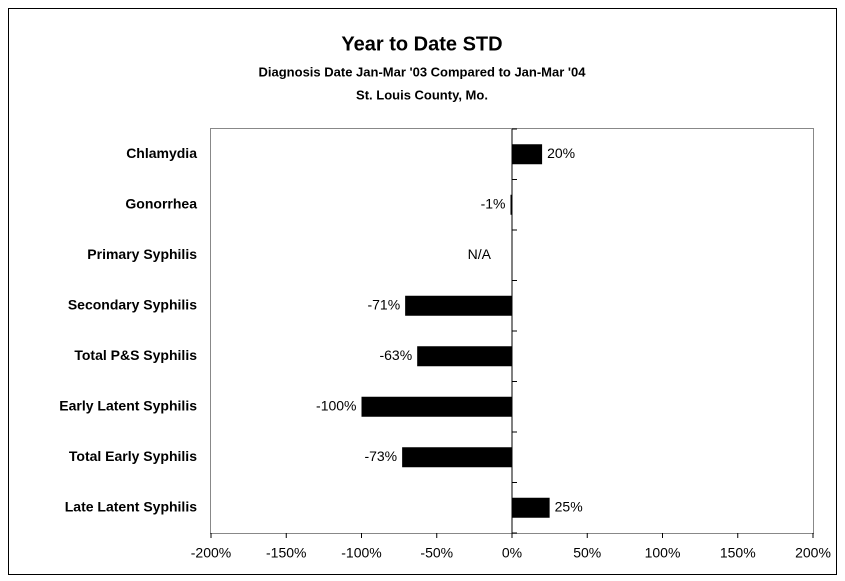 The image size is (845, 581). What do you see at coordinates (587, 553) in the screenshot?
I see `x-tick-label: 50%` at bounding box center [587, 553].